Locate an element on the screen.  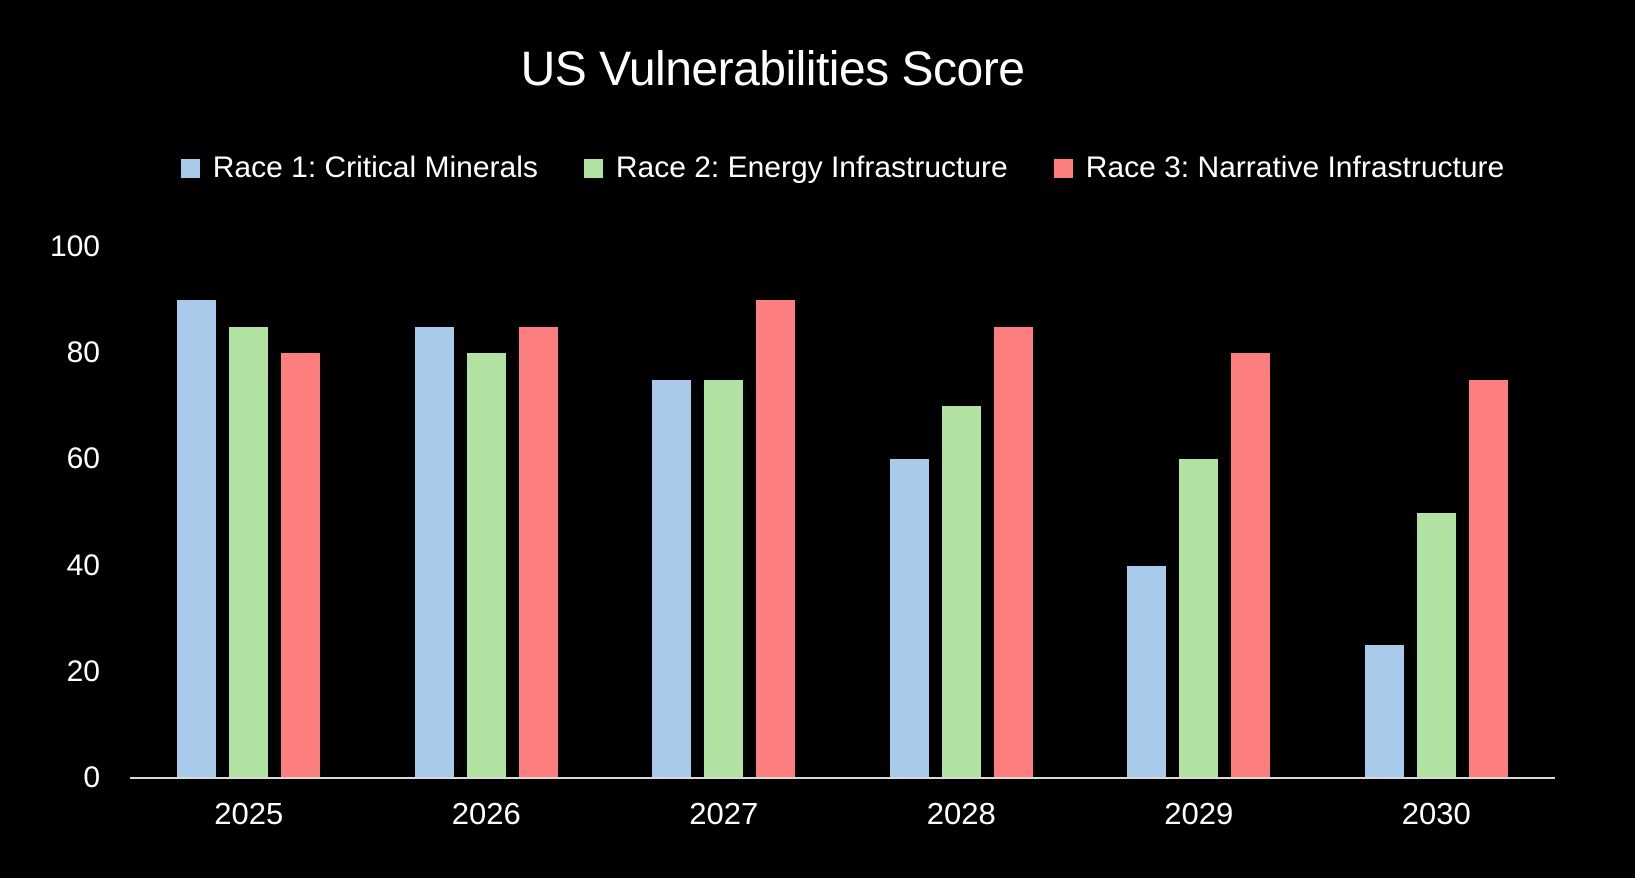
x-axis-line is located at coordinates (842, 778).